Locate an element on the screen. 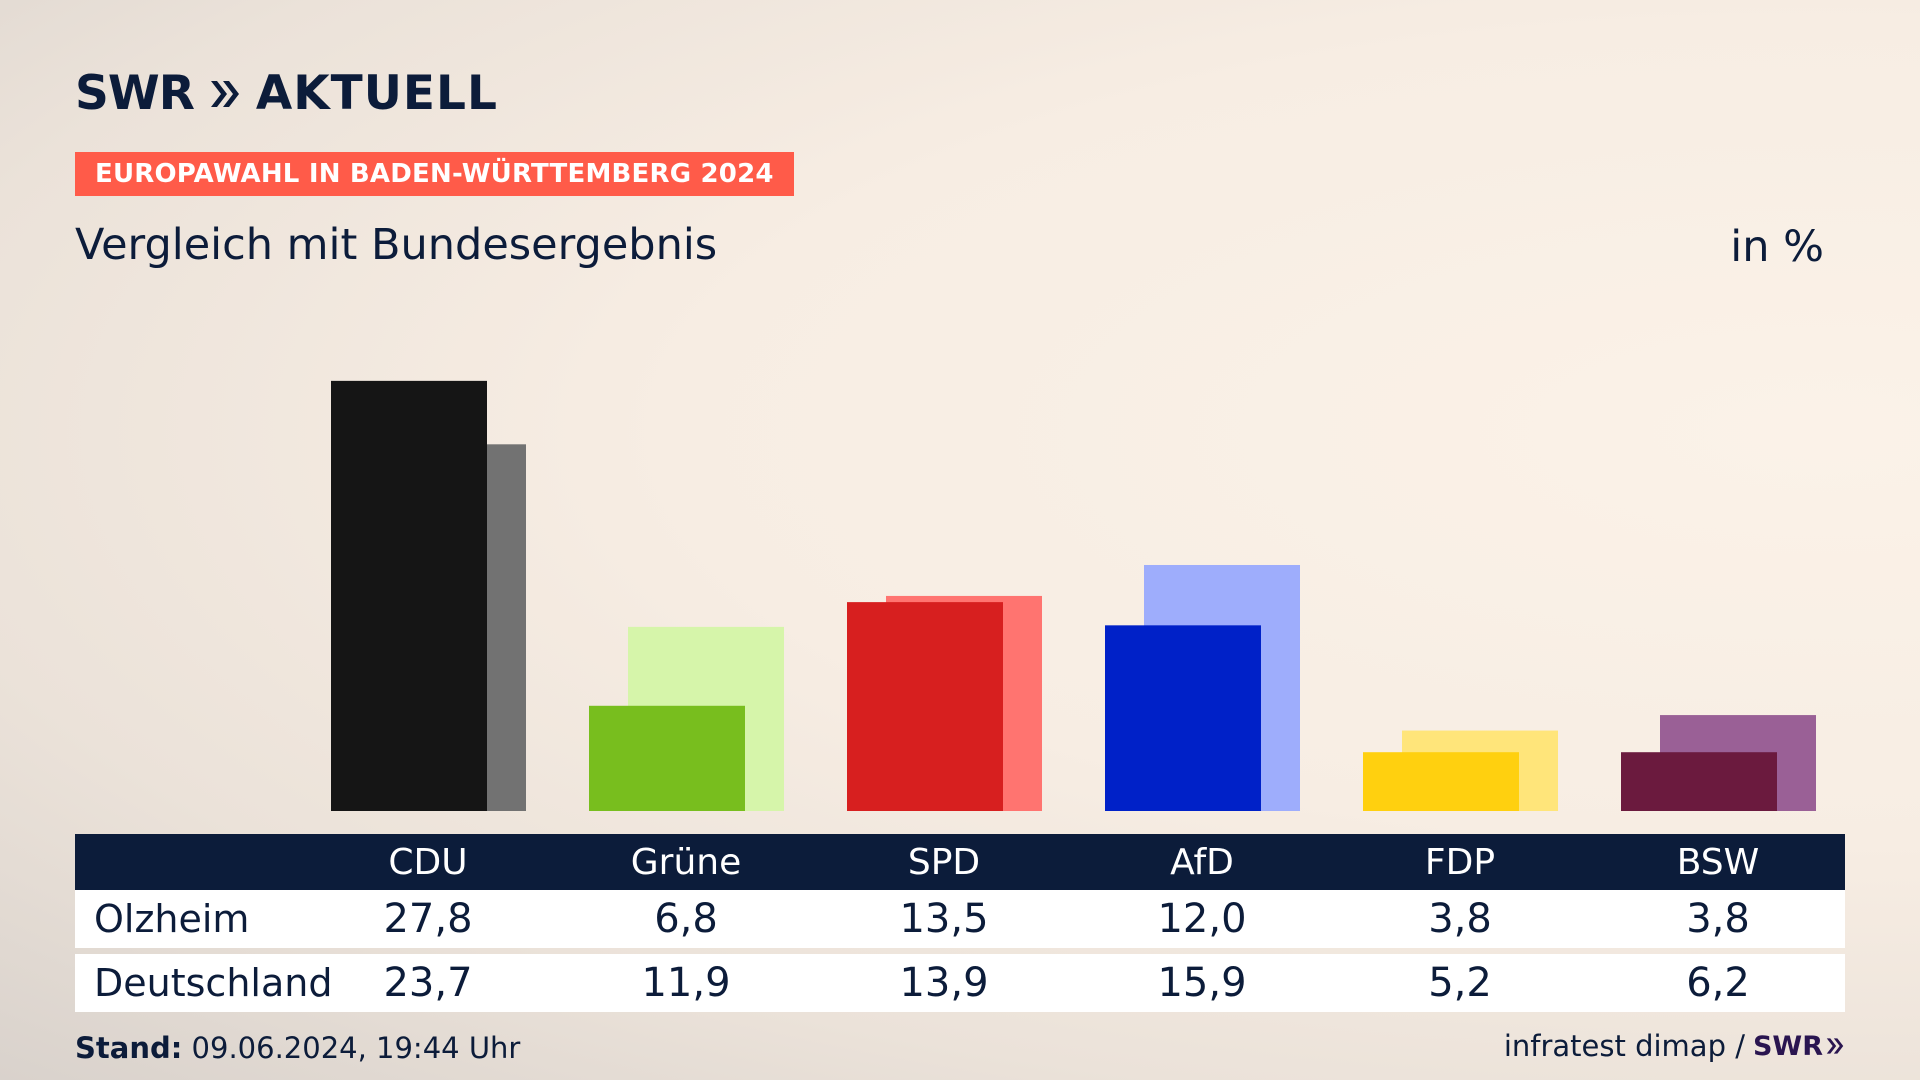 The width and height of the screenshot is (1920, 1080). value-olzheim-afd: 12,0 is located at coordinates (1202, 919).